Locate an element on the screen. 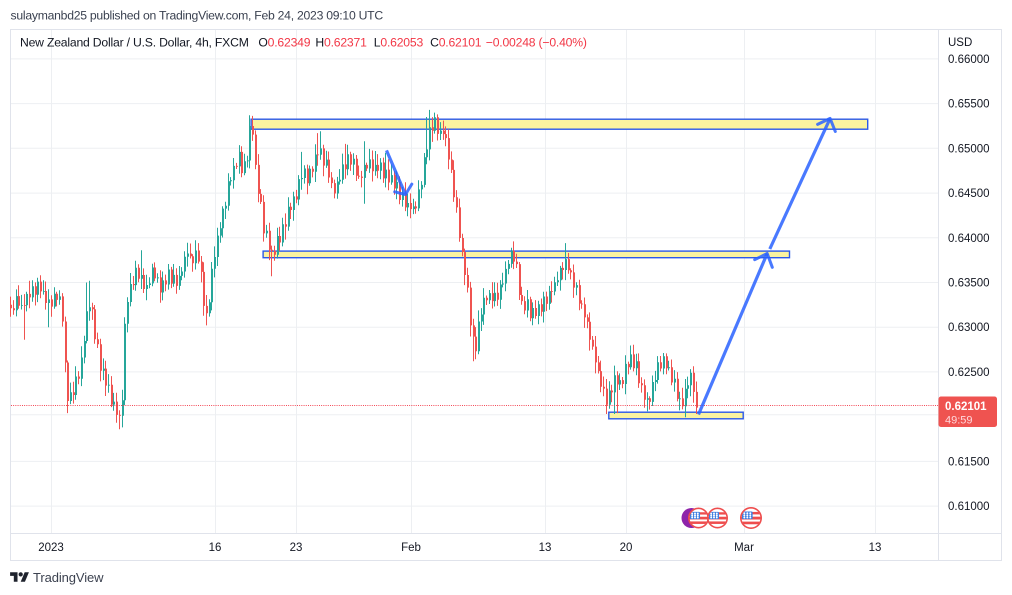  svg-text: 16 is located at coordinates (215, 548).